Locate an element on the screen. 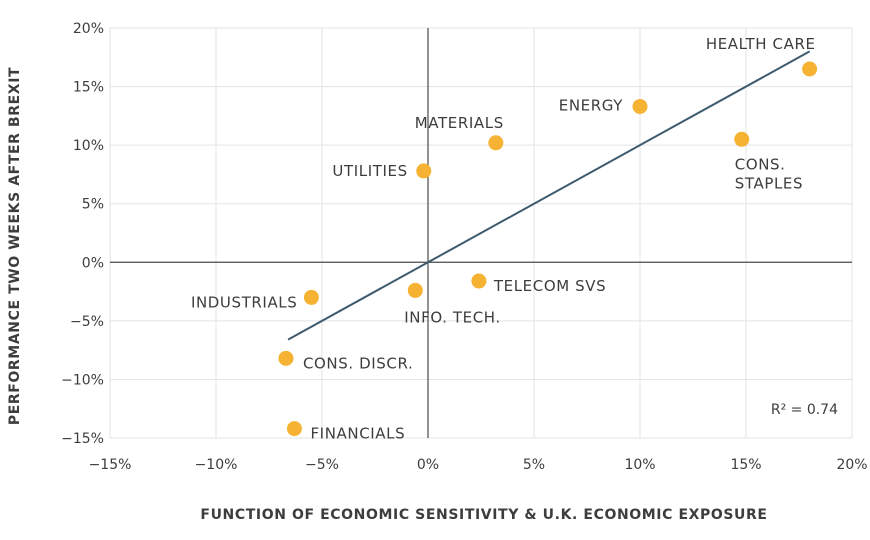 Image resolution: width=870 pixels, height=540 pixels. x-tick-label: −10% is located at coordinates (216, 465).